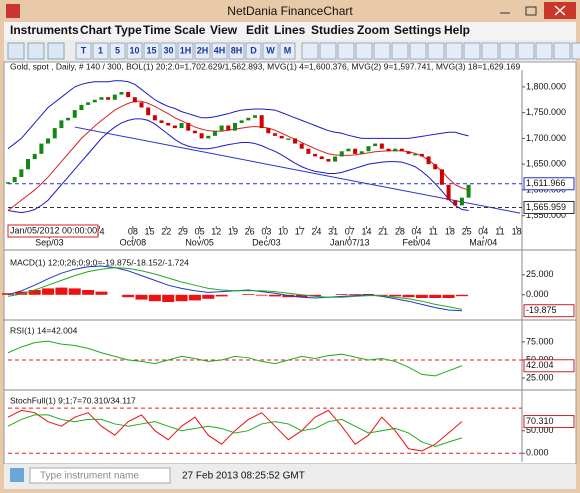 This screenshot has width=580, height=493. Describe the element at coordinates (483, 231) in the screenshot. I see `x-tick-label: 04` at that location.